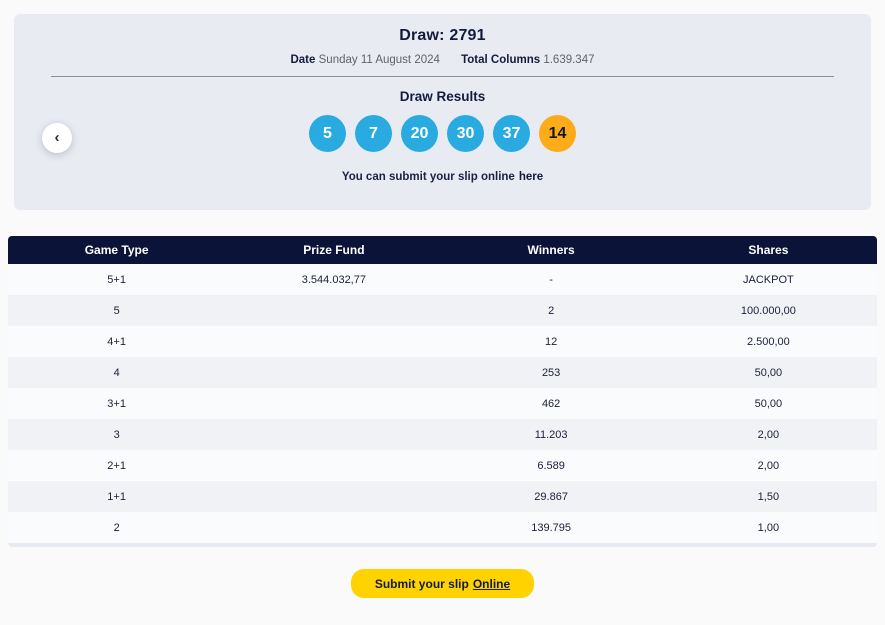 Image resolution: width=885 pixels, height=625 pixels. I want to click on table-row: 2+1 6.589 2,00, so click(442, 465).